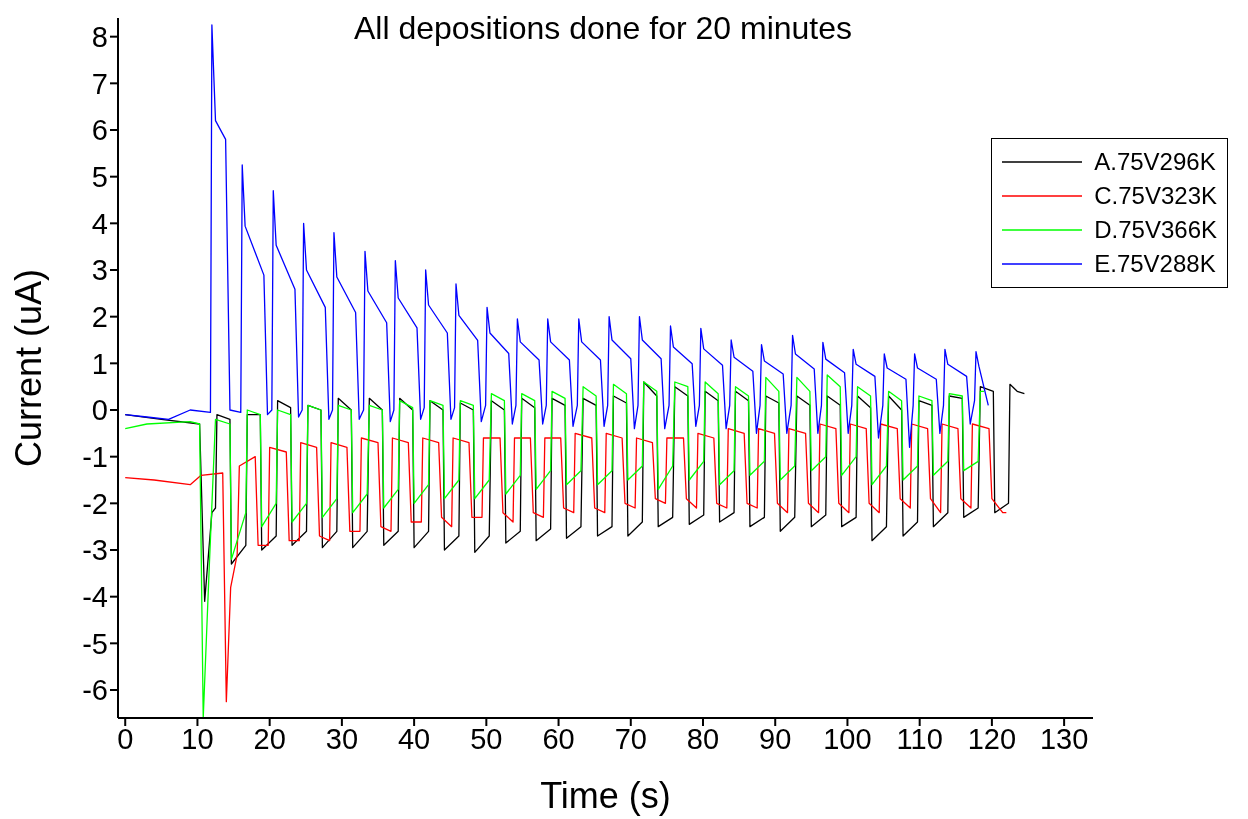  Describe the element at coordinates (486, 738) in the screenshot. I see `x-tick-label: 50` at that location.